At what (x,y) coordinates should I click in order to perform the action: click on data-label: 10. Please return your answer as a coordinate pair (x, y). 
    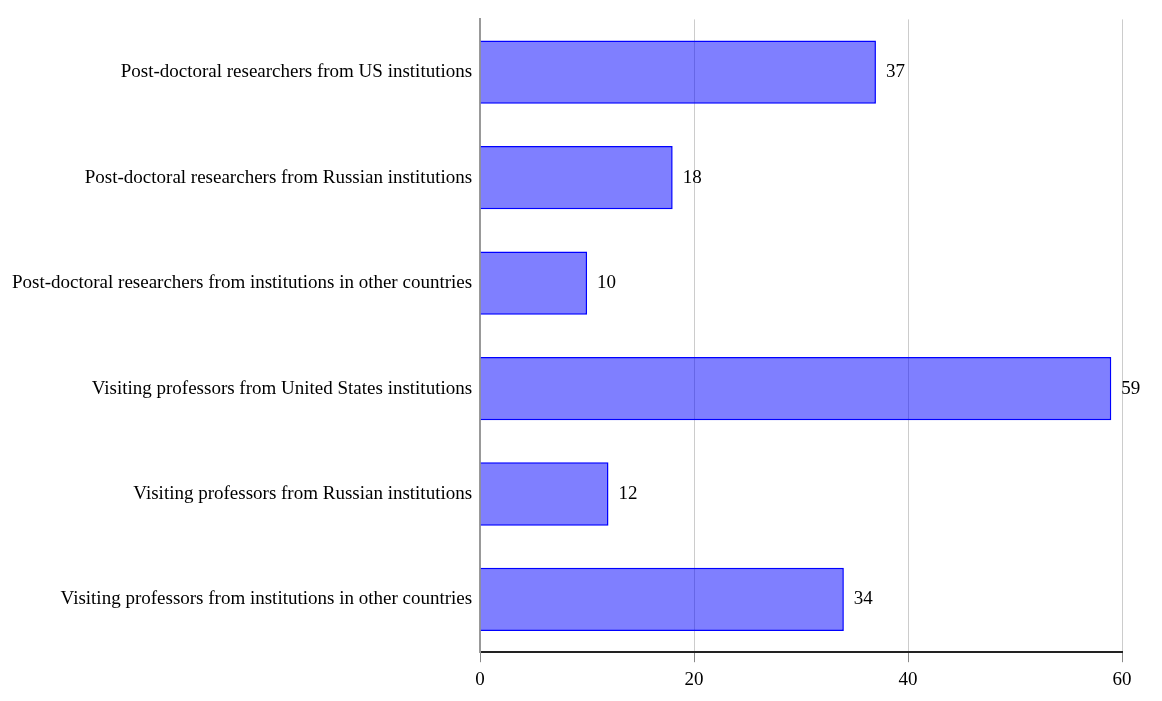
    Looking at the image, I should click on (607, 282).